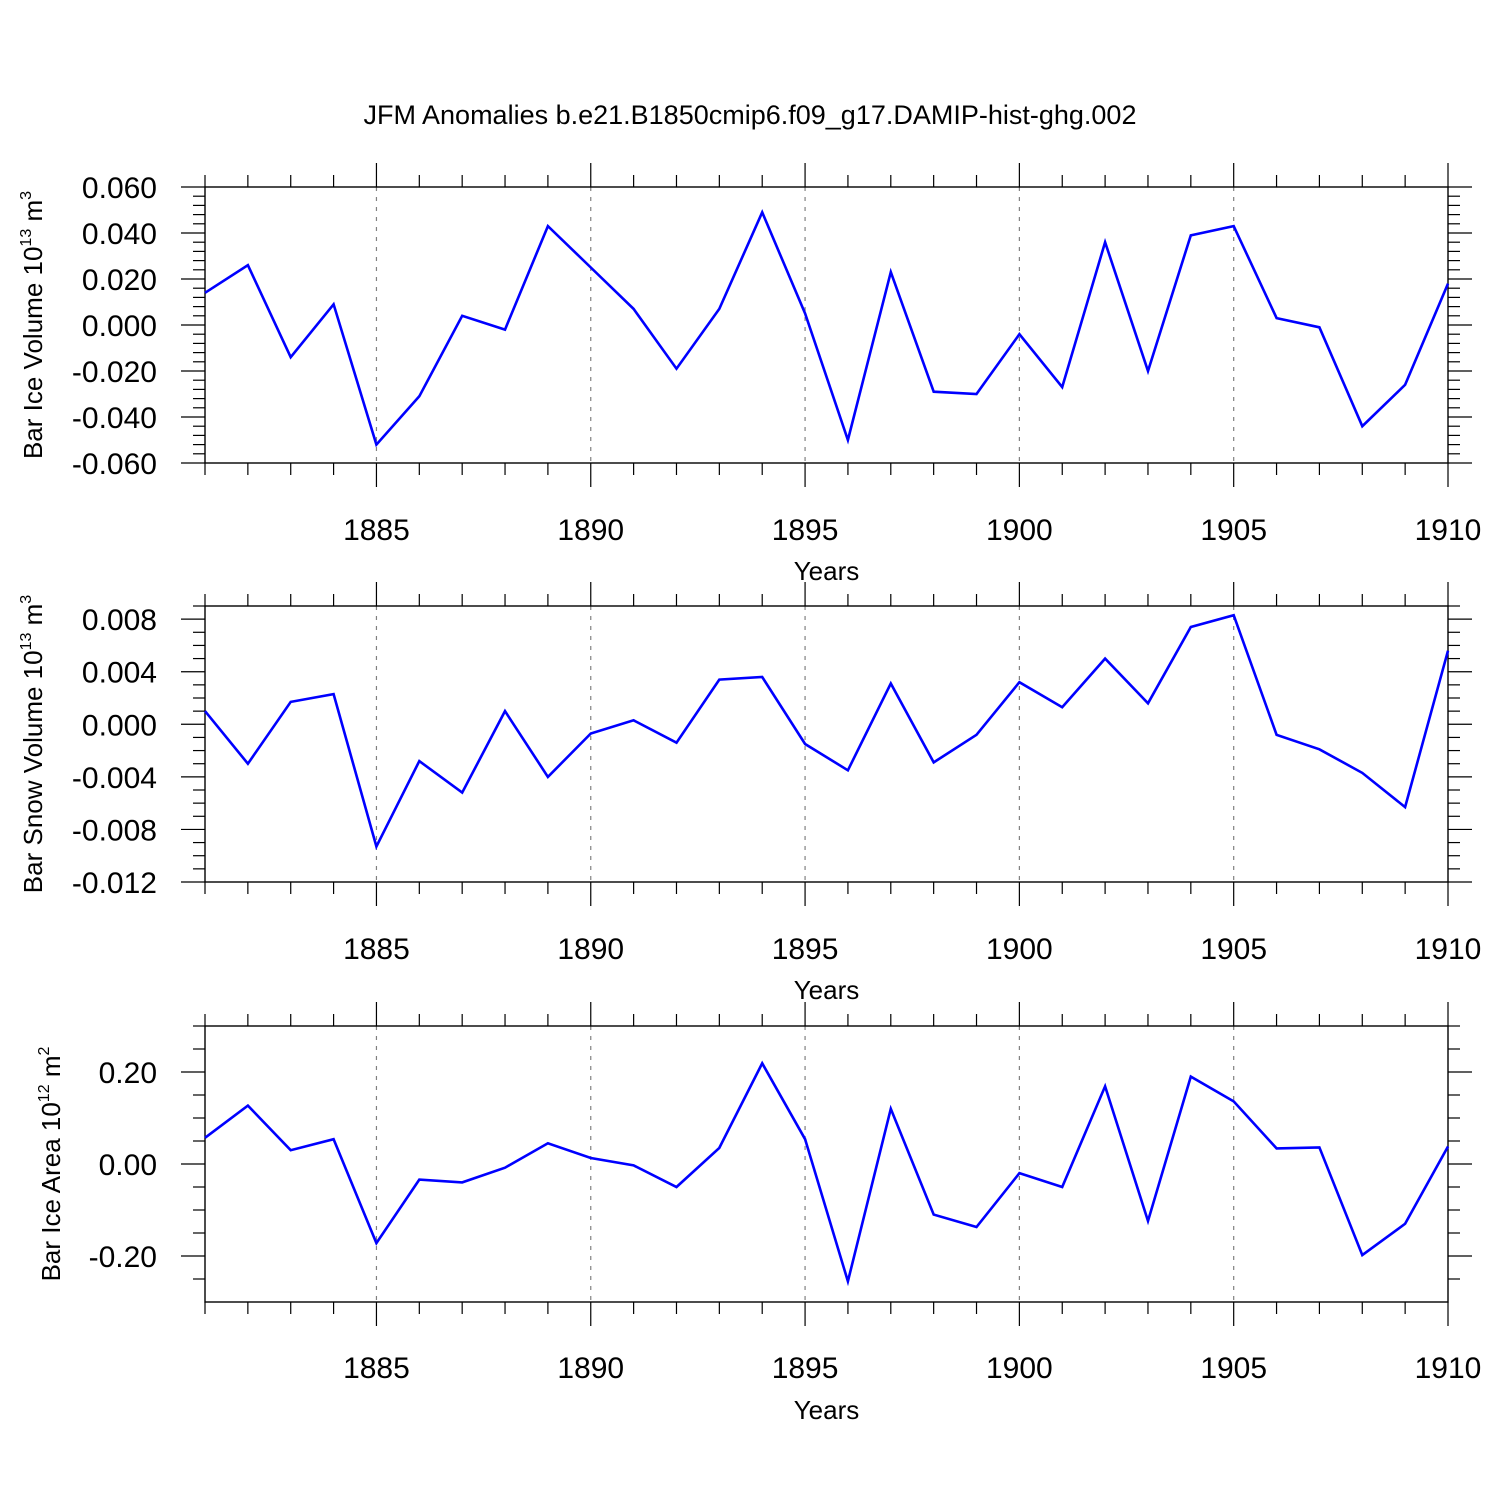  Describe the element at coordinates (119, 620) in the screenshot. I see `y-tick-label: 0.008` at that location.